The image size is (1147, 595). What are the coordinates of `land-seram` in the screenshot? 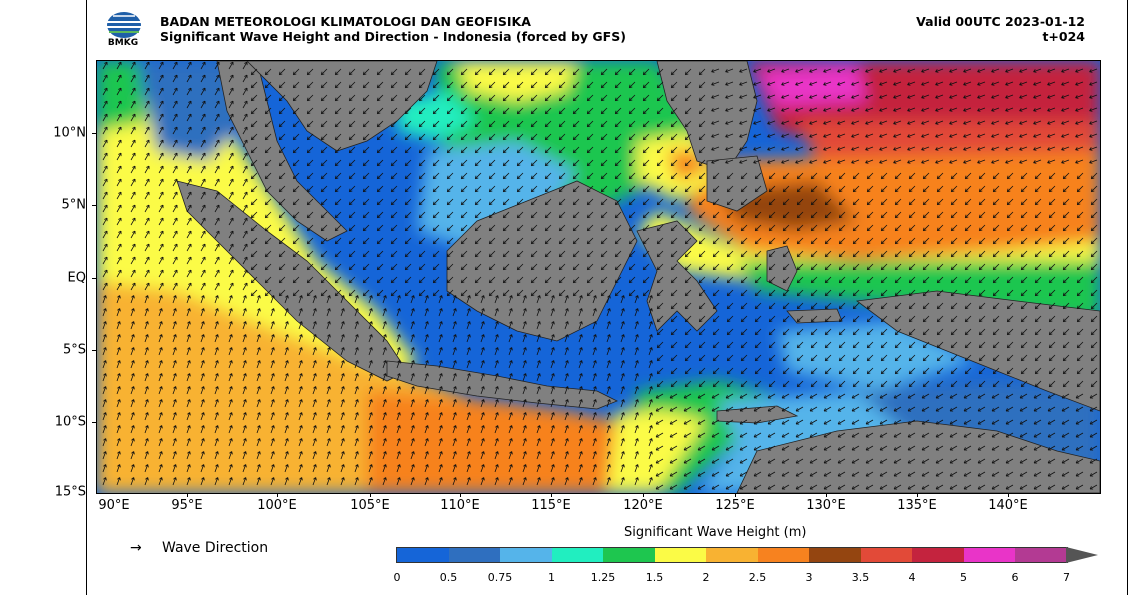 It's located at (814, 316).